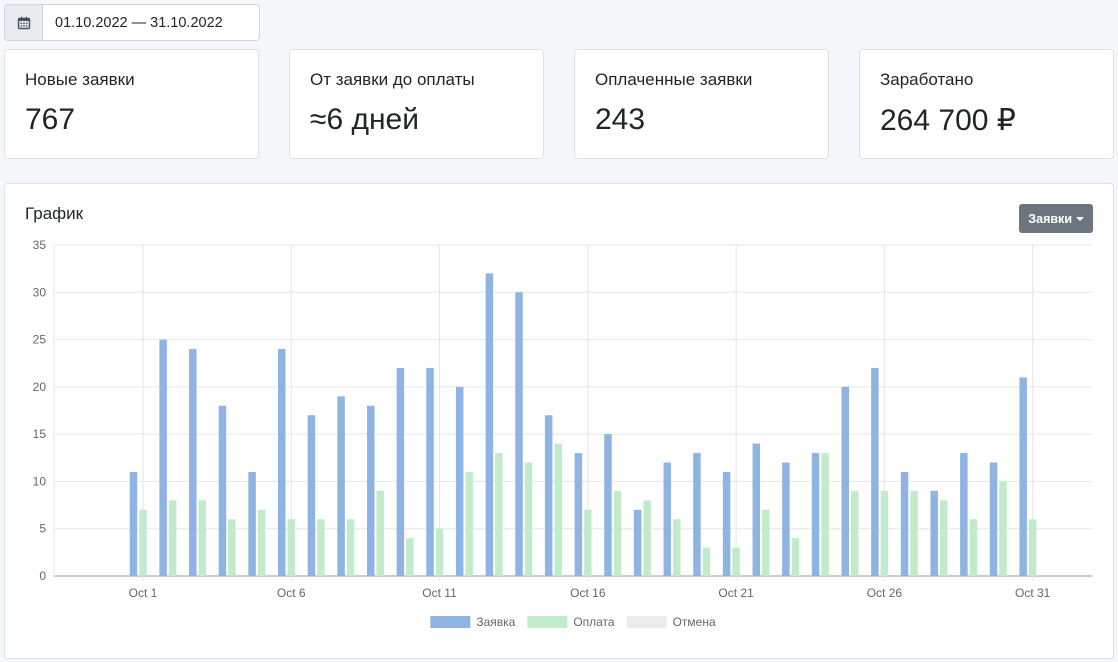 This screenshot has height=662, width=1118. I want to click on stat-card-earned: Заработано 264 700 ₽, so click(986, 104).